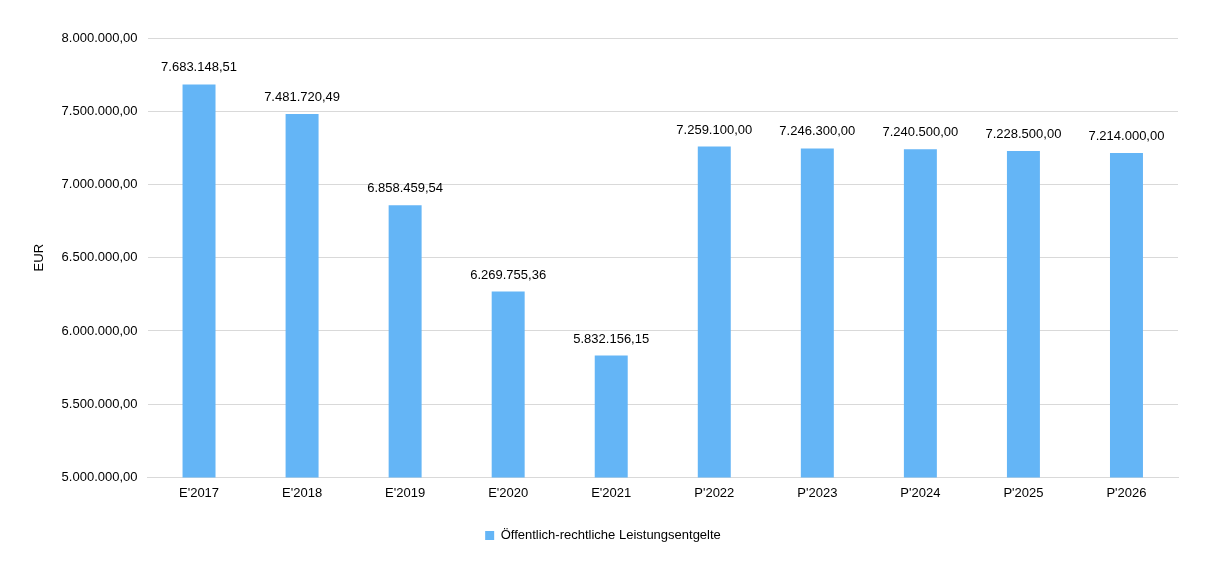 The width and height of the screenshot is (1206, 570). Describe the element at coordinates (1023, 134) in the screenshot. I see `text: 7.228.500,00` at that location.